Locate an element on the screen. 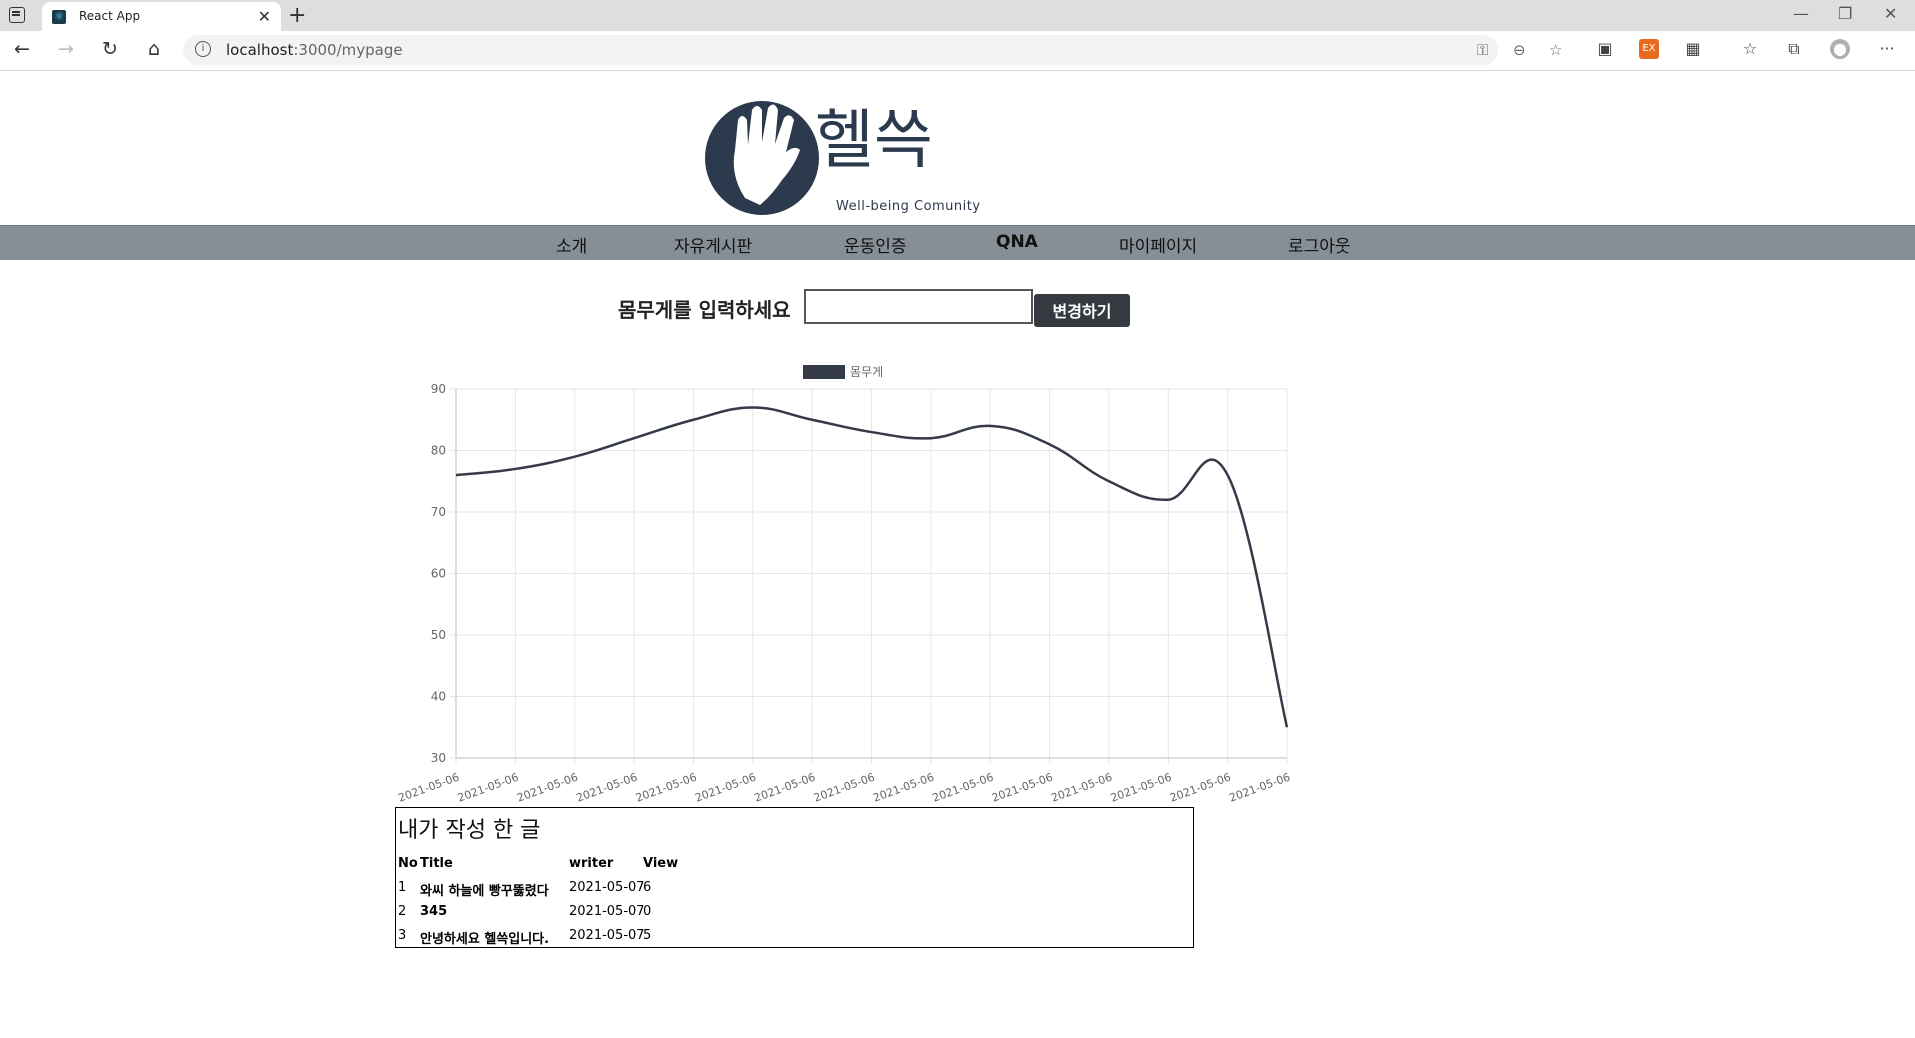 Image resolution: width=1915 pixels, height=1038 pixels. y-tick-label: 30 is located at coordinates (438, 758).